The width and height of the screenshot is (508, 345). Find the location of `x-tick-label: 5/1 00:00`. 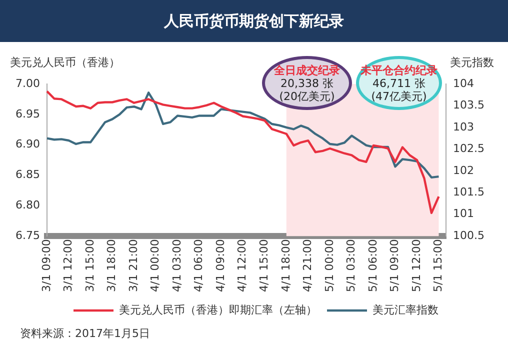

x-tick-label: 5/1 00:00 is located at coordinates (329, 265).